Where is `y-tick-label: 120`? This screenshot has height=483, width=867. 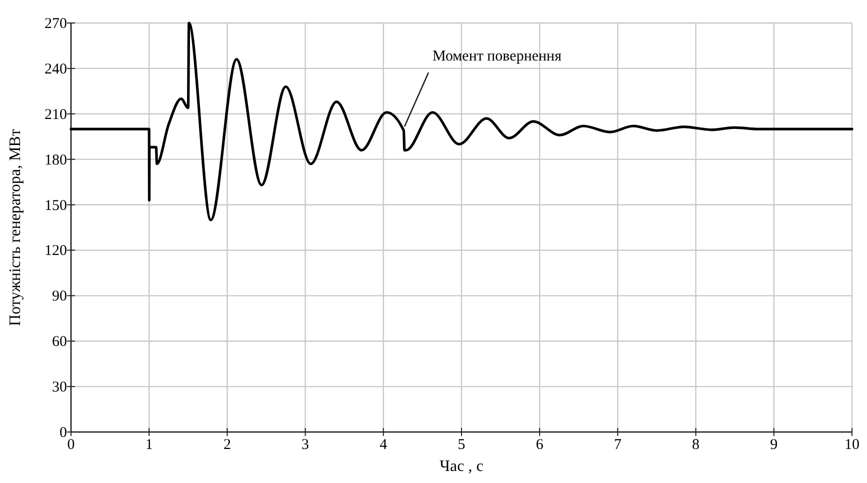
y-tick-label: 120 is located at coordinates (55, 251).